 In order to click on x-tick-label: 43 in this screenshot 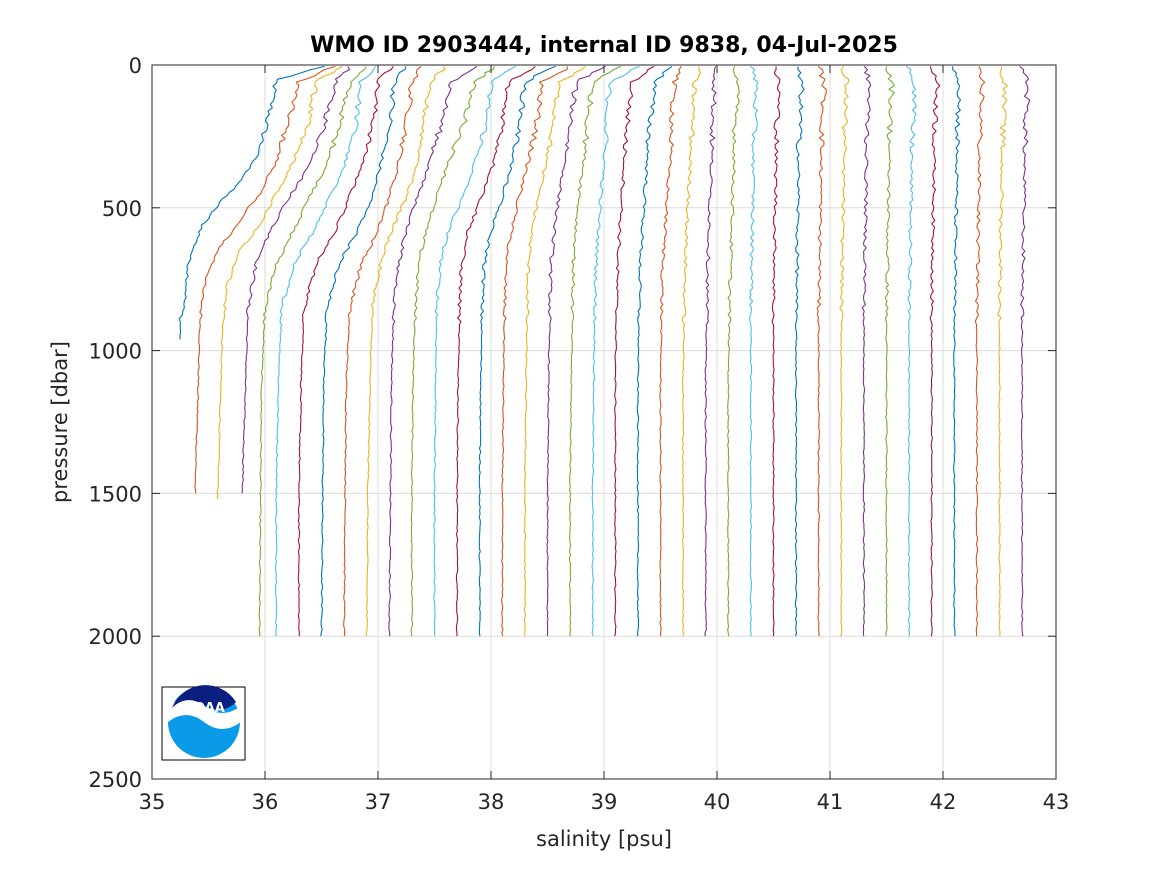, I will do `click(1056, 802)`.